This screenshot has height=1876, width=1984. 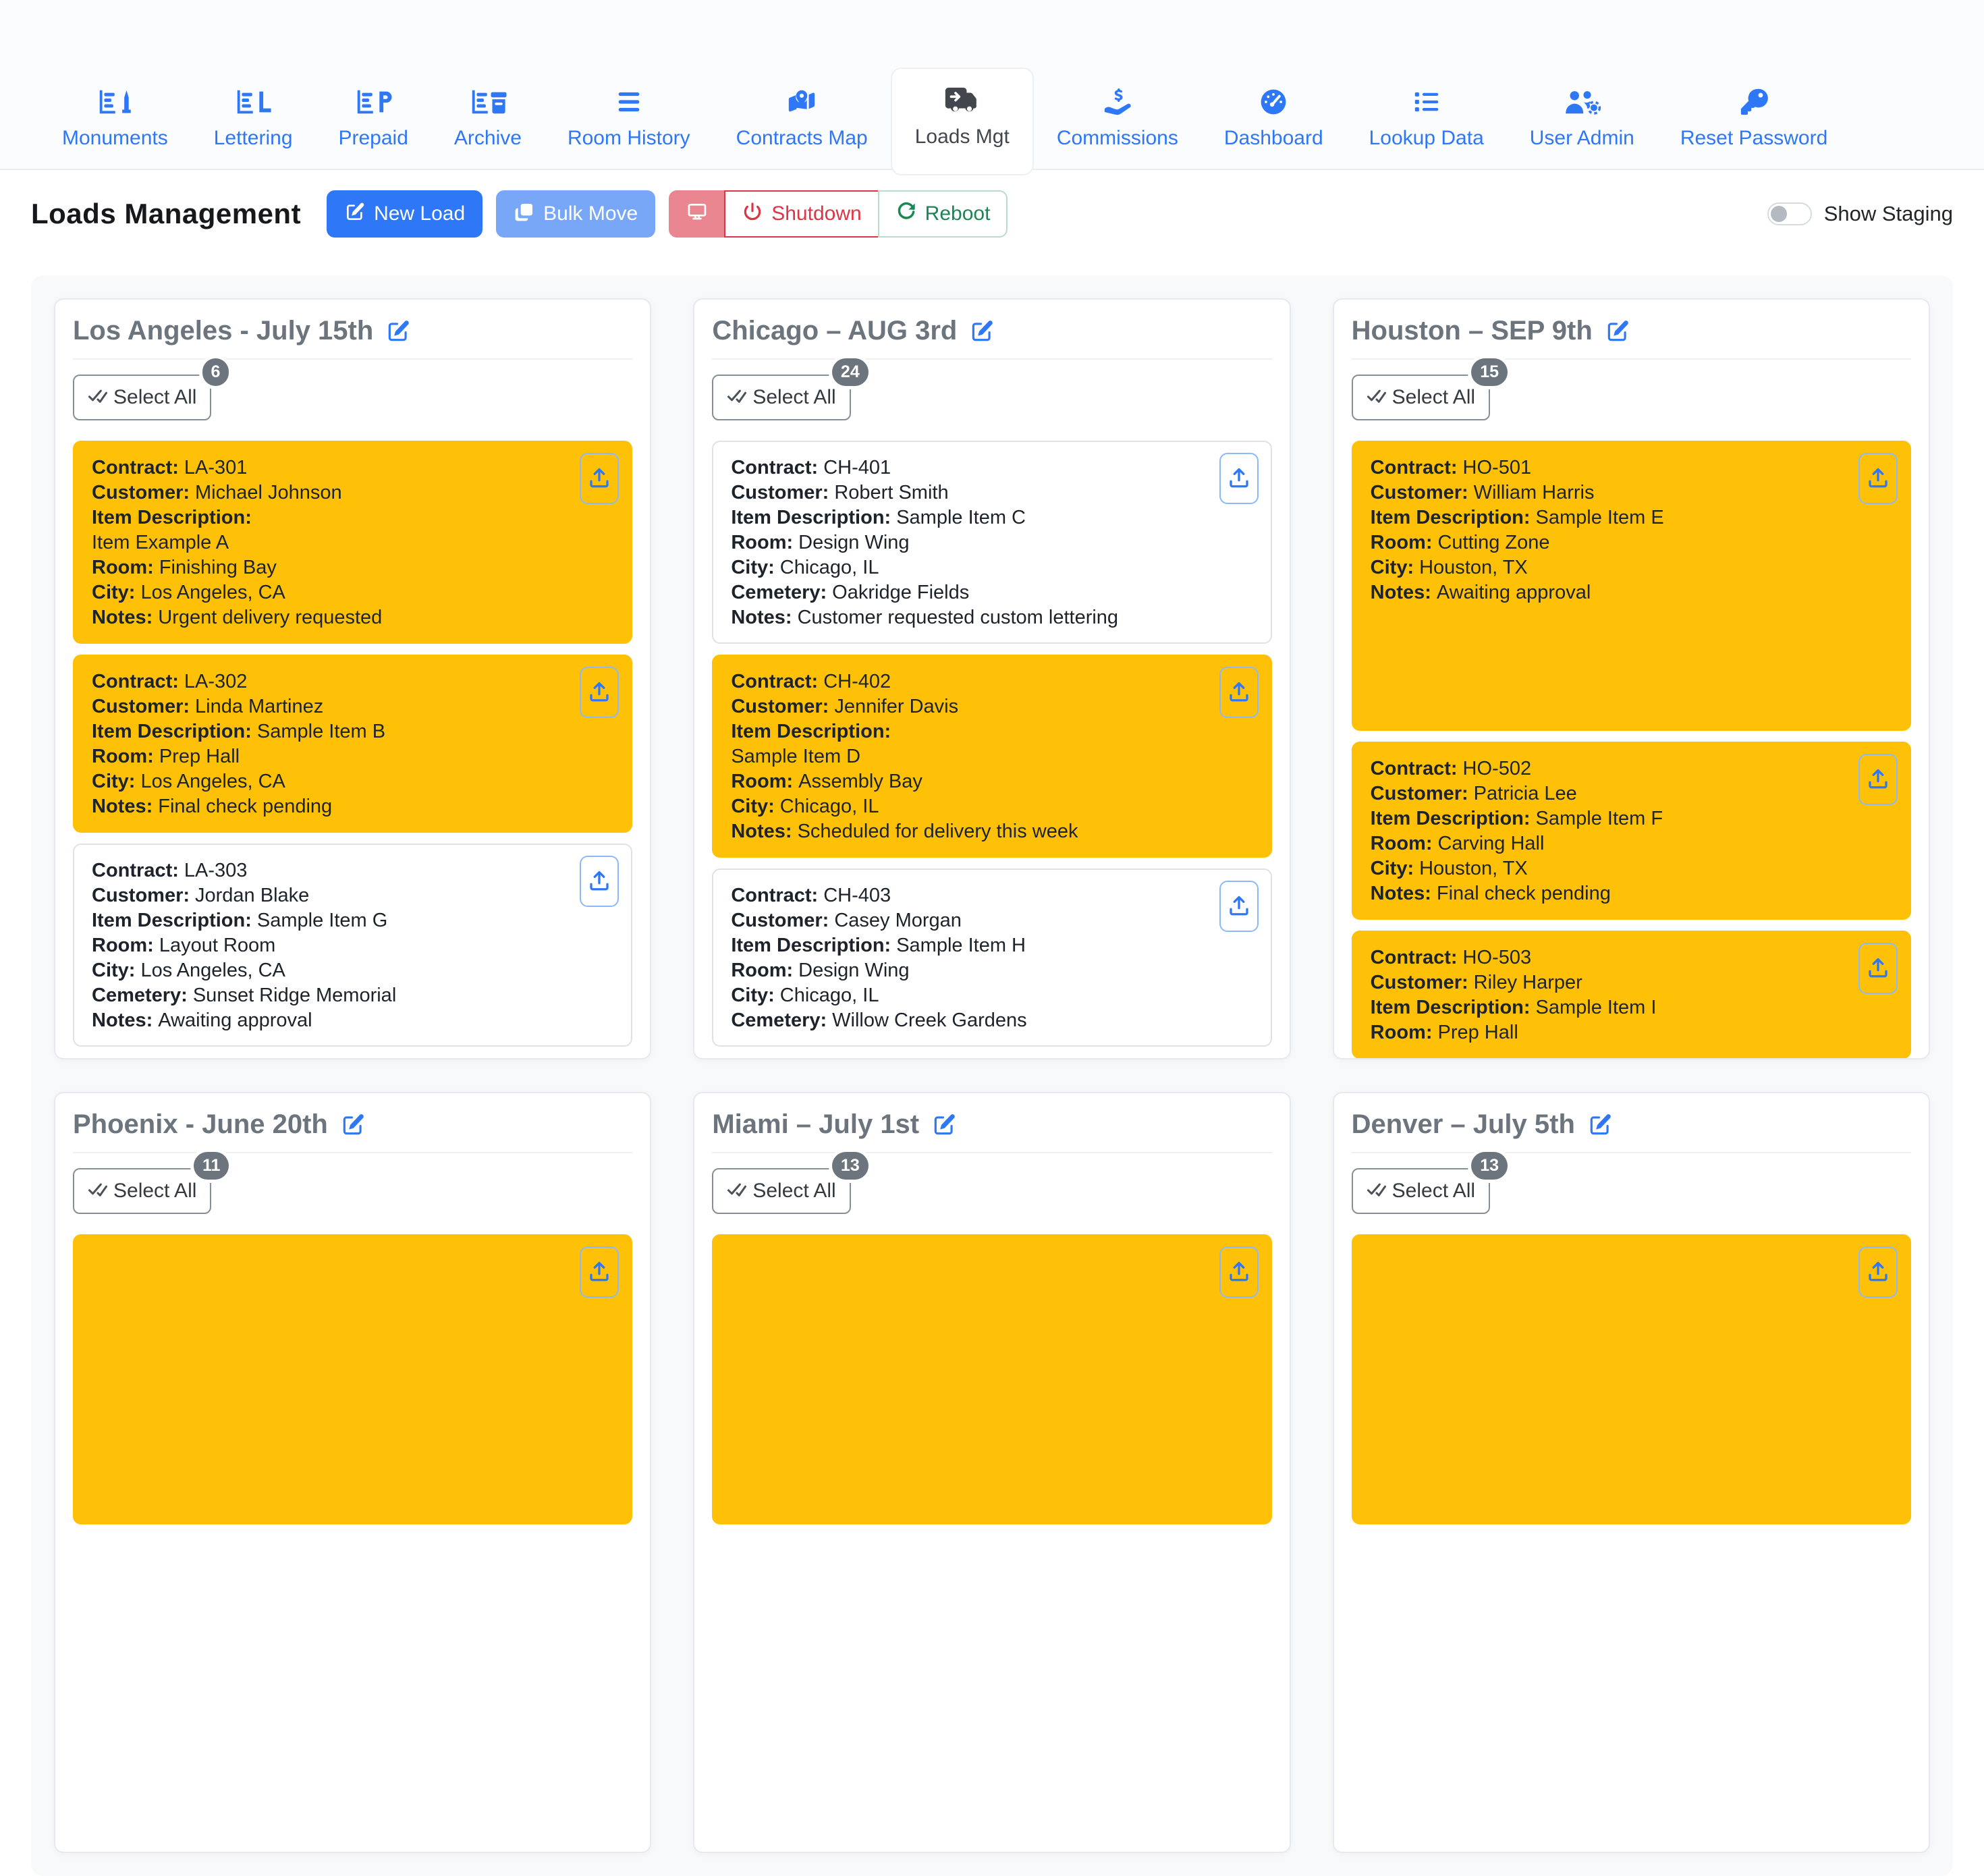 I want to click on field-value: Design Wing, so click(x=854, y=542).